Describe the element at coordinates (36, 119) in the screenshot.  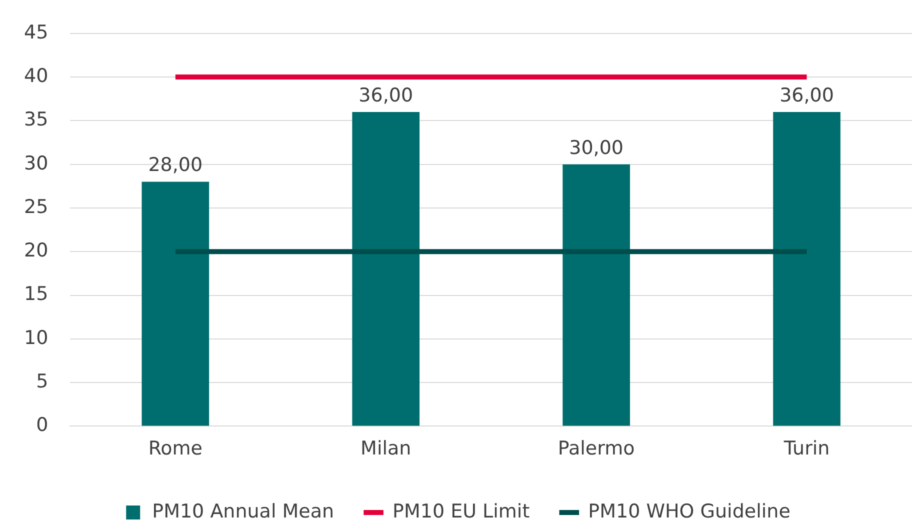
I see `y-tick-label: 35` at that location.